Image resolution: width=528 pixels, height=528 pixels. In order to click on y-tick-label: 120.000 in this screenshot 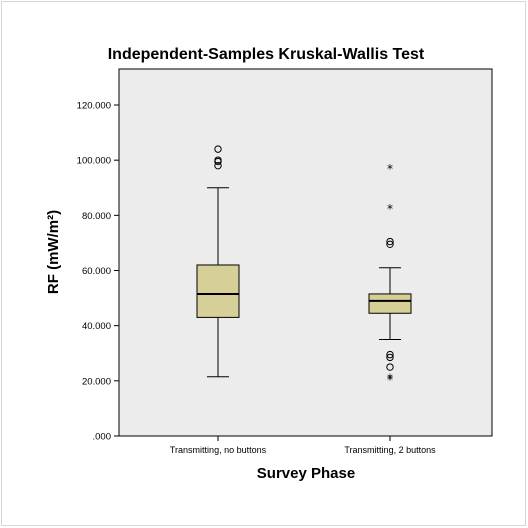, I will do `click(94, 106)`.